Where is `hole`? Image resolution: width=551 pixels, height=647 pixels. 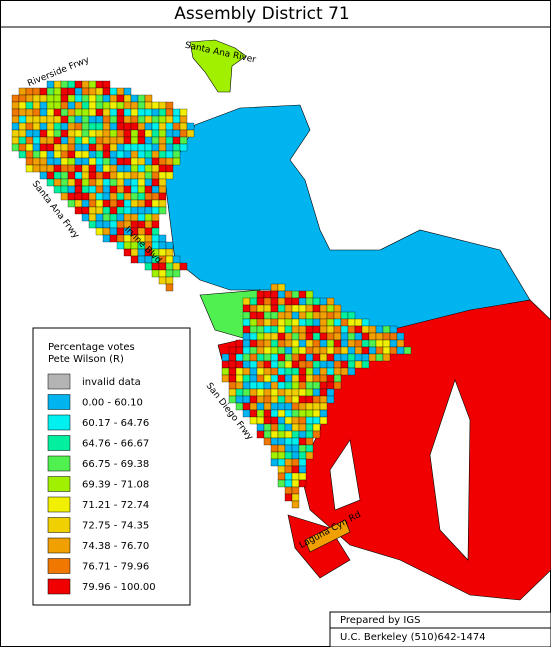
hole is located at coordinates (450, 470).